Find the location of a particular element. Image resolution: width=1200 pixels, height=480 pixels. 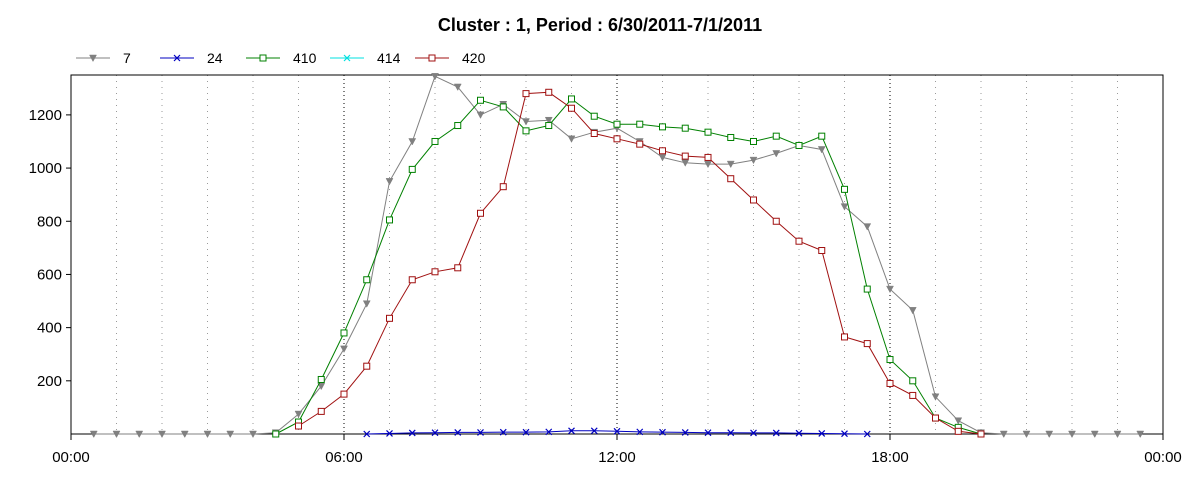

legend-item-24: 24 is located at coordinates (191, 58).